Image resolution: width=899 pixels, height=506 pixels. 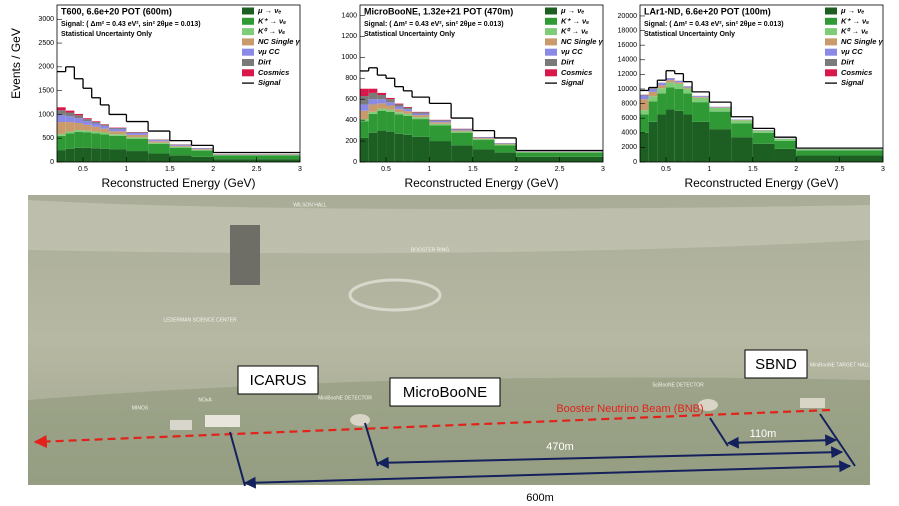 What do you see at coordinates (629, 409) in the screenshot?
I see `beam-label: Booster Neutrino Beam (BNB)` at bounding box center [629, 409].